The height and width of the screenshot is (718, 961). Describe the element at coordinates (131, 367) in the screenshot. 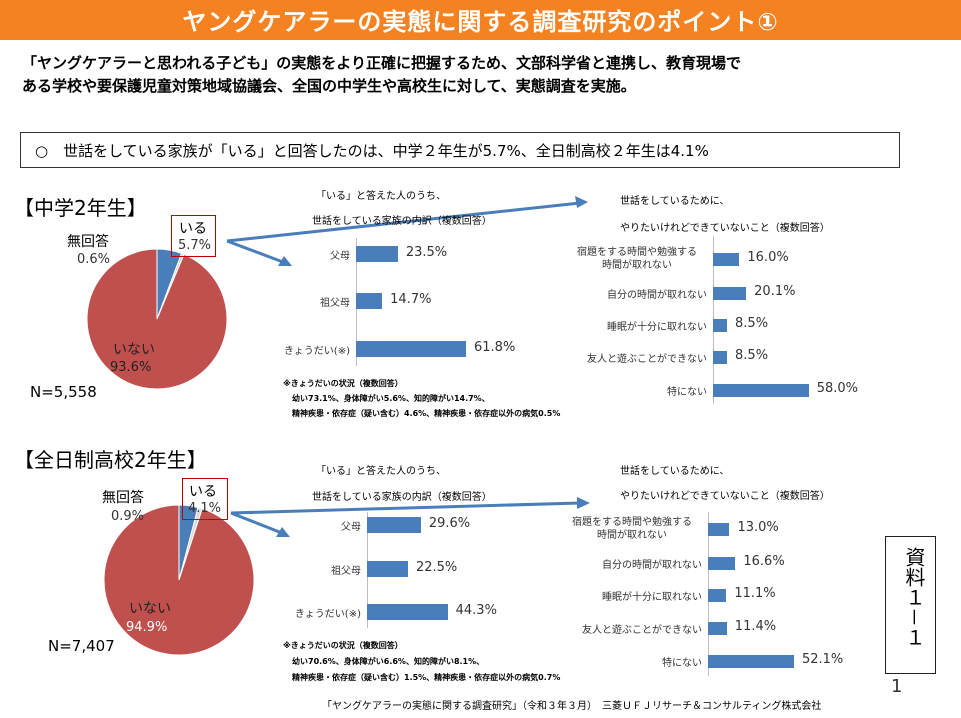

I see `pie-value-no: 93.6%` at that location.